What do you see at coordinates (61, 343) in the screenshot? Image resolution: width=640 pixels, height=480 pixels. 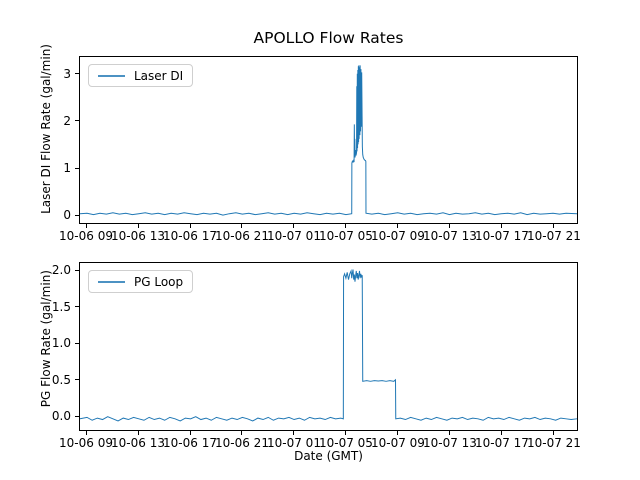 I see `y-tick-label: 1.0` at bounding box center [61, 343].